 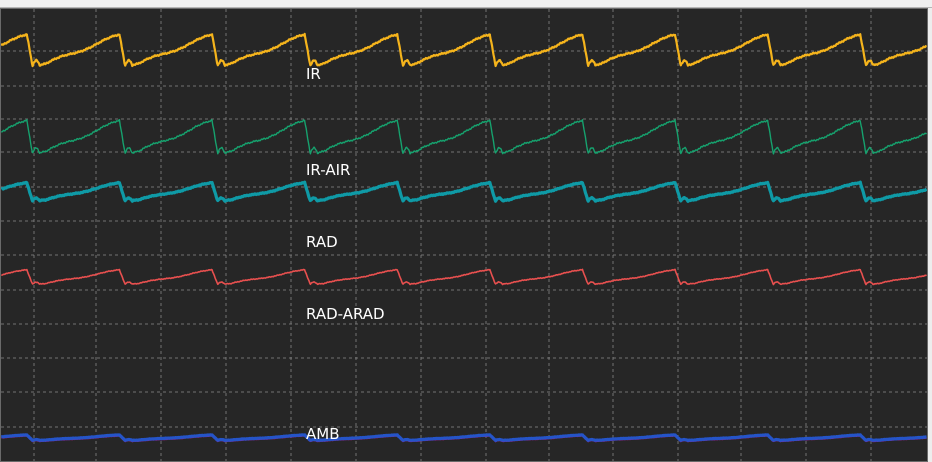 I want to click on series-line-rad-arad, so click(x=464, y=277).